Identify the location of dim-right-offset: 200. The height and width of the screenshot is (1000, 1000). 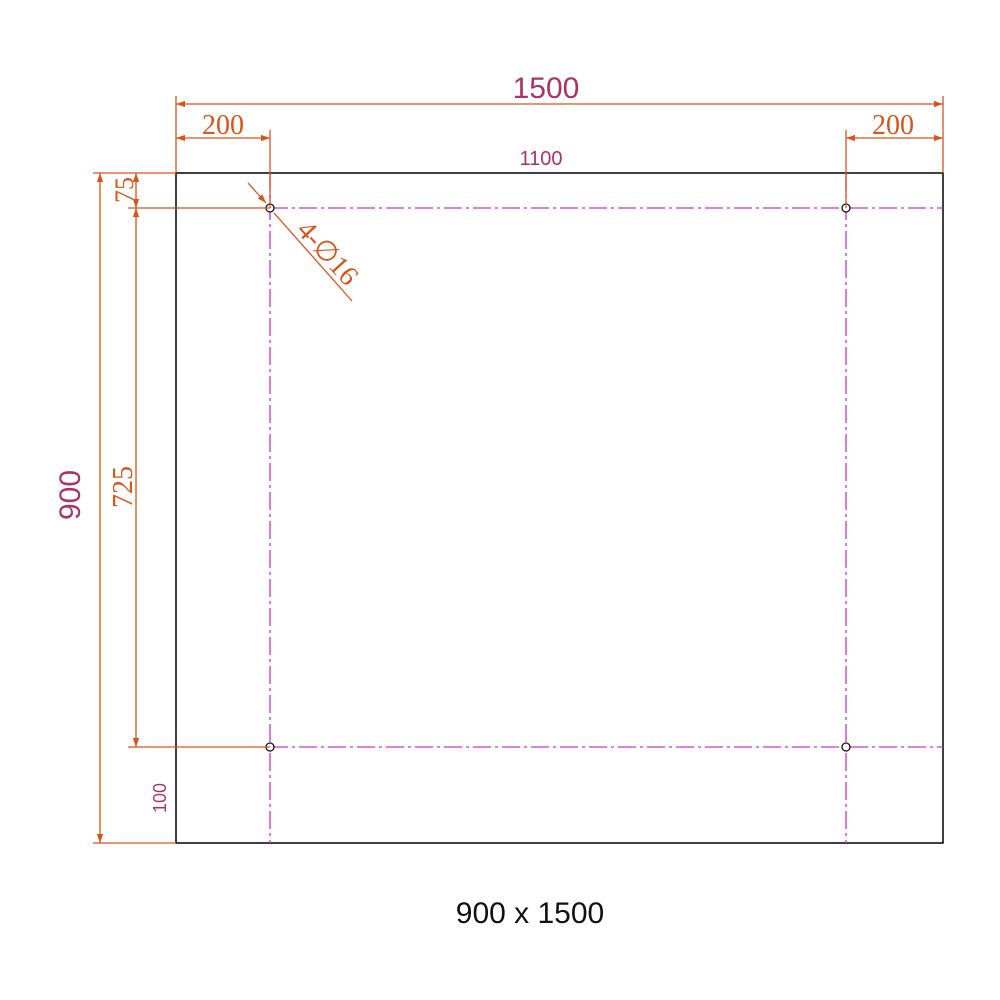
(894, 159).